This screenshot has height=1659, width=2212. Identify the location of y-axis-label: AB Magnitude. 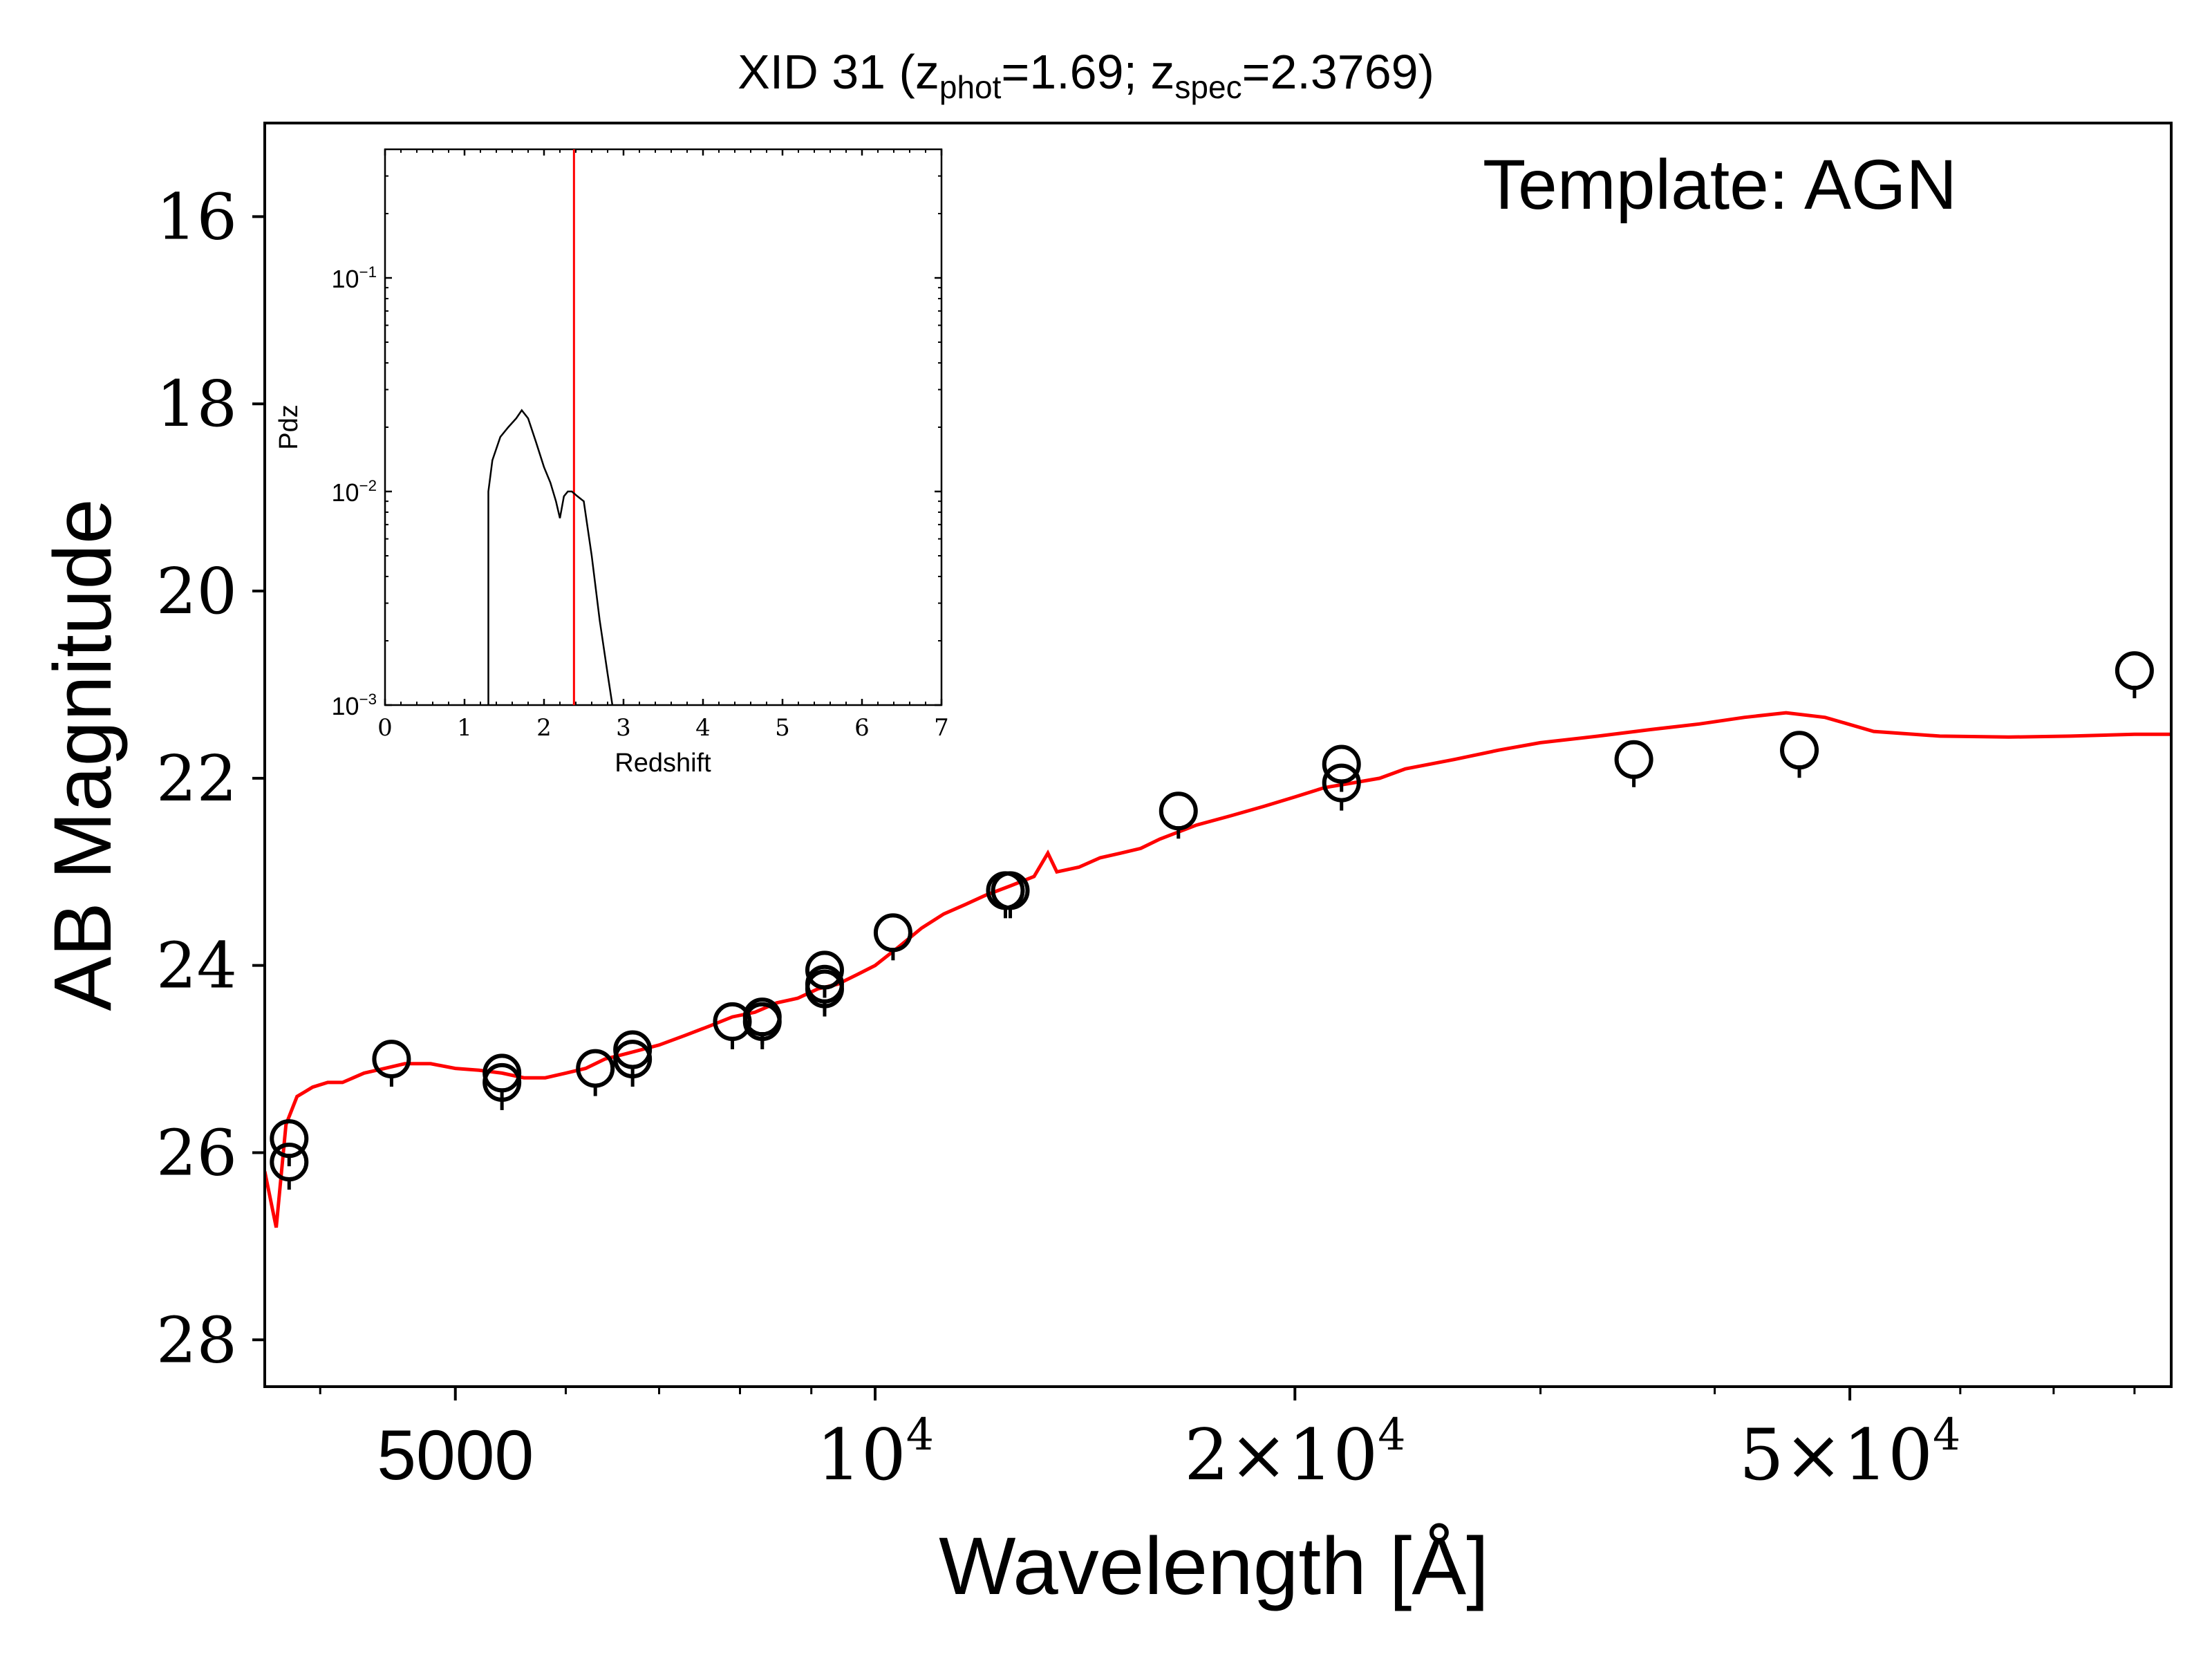
(83, 754).